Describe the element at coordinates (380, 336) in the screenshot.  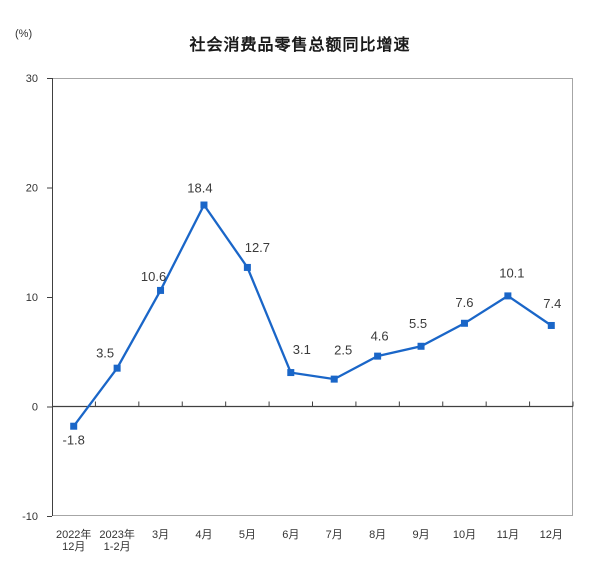
I see `data-point-label: 4.6` at that location.